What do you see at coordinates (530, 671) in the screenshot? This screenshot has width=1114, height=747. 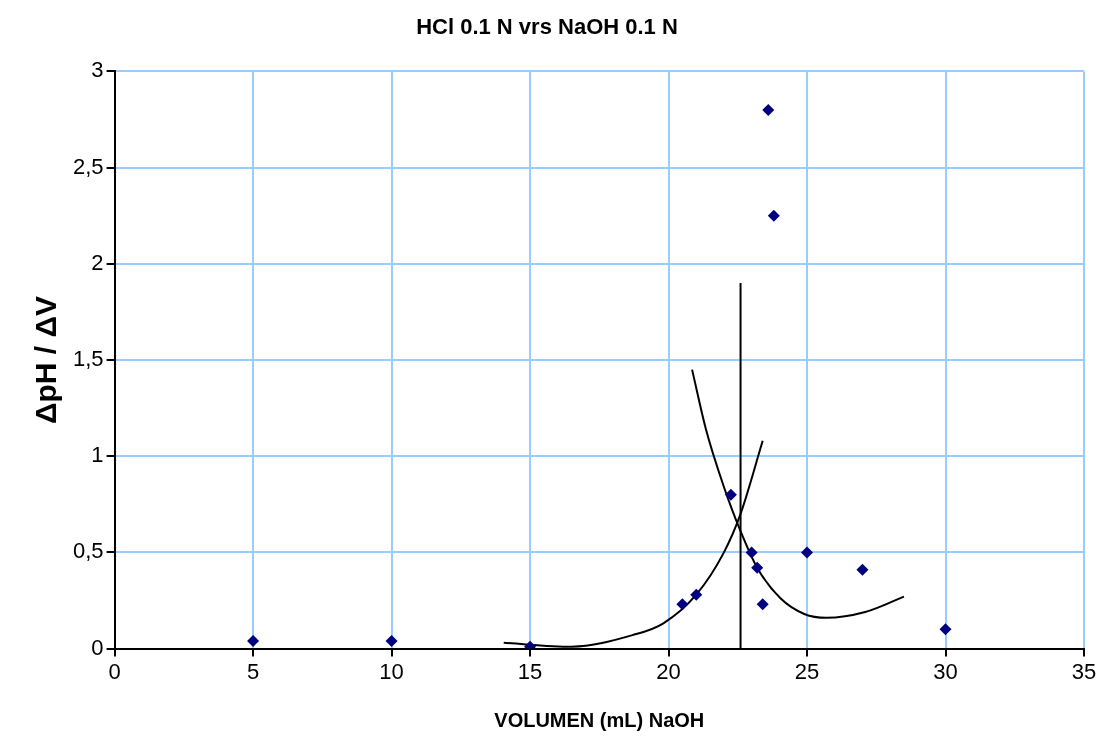 I see `x-tick-label: 15` at bounding box center [530, 671].